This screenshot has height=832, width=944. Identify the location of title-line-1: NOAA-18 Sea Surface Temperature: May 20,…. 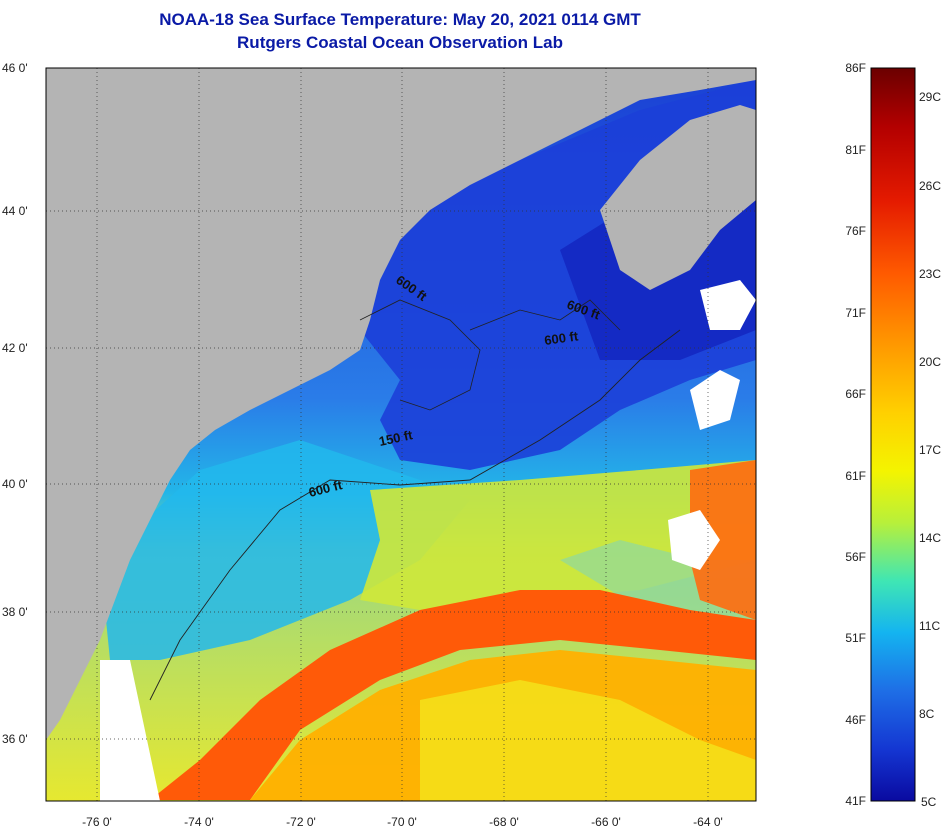
(400, 19).